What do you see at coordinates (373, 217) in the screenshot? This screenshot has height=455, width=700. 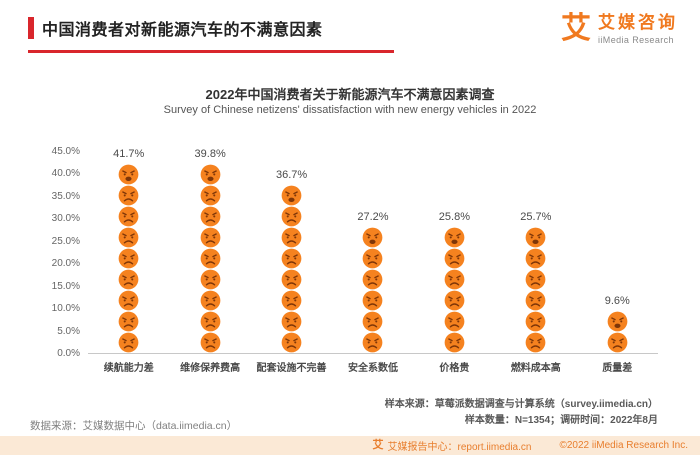 I see `value-label: 27.2%` at bounding box center [373, 217].